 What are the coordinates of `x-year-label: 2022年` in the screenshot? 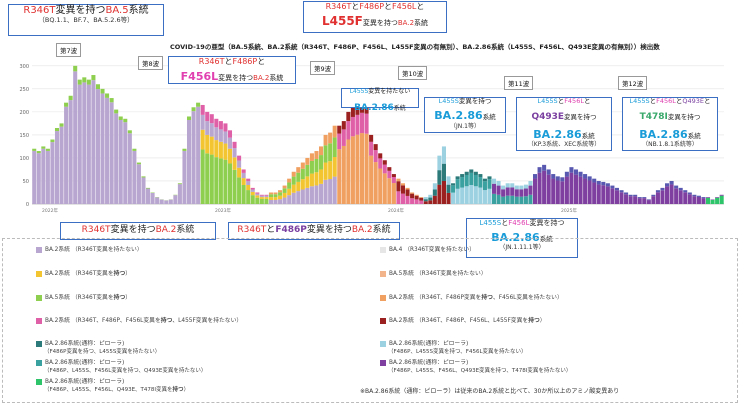 It's located at (50, 210).